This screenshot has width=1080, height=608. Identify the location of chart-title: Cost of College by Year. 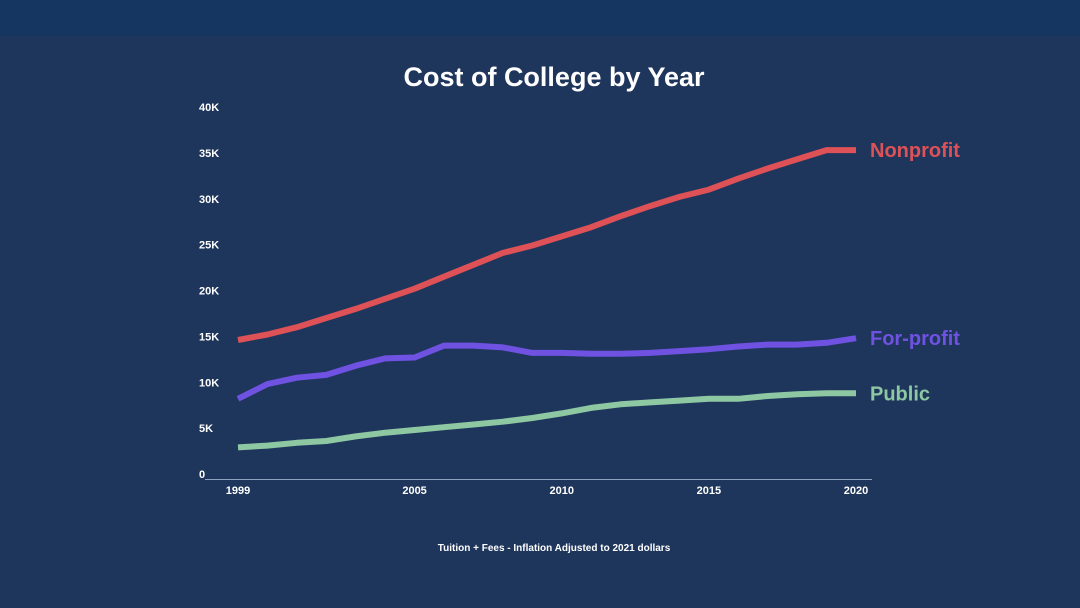
(554, 77).